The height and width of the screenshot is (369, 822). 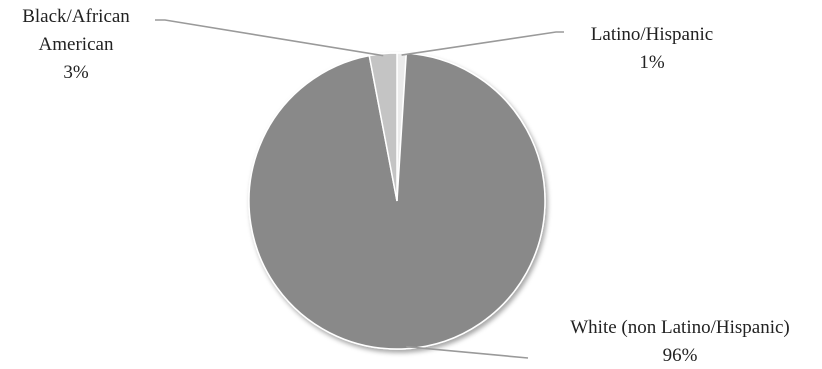 What do you see at coordinates (652, 62) in the screenshot?
I see `slice-value-latino: 1%` at bounding box center [652, 62].